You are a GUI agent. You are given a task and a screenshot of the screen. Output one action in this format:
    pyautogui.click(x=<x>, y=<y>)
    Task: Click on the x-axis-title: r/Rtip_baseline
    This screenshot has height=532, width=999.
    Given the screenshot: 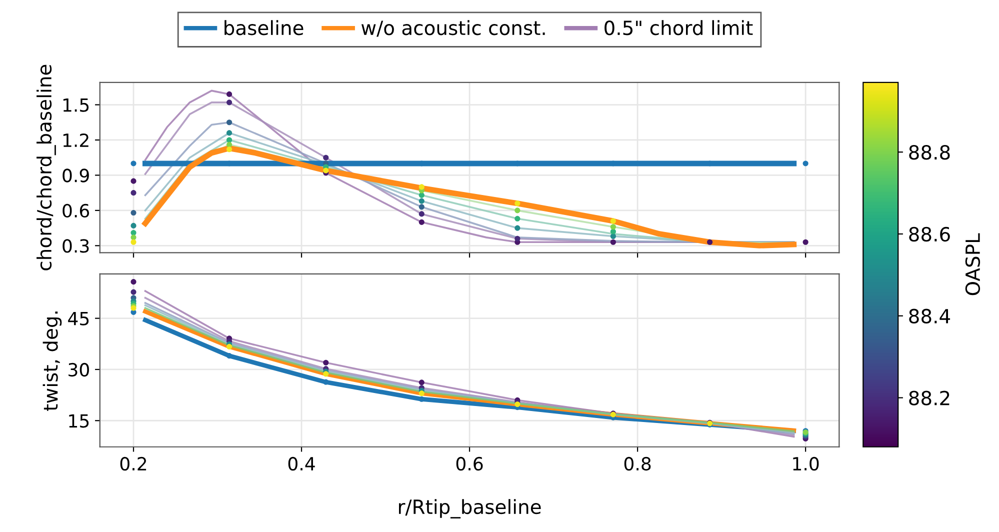 What is the action you would take?
    pyautogui.click(x=470, y=508)
    